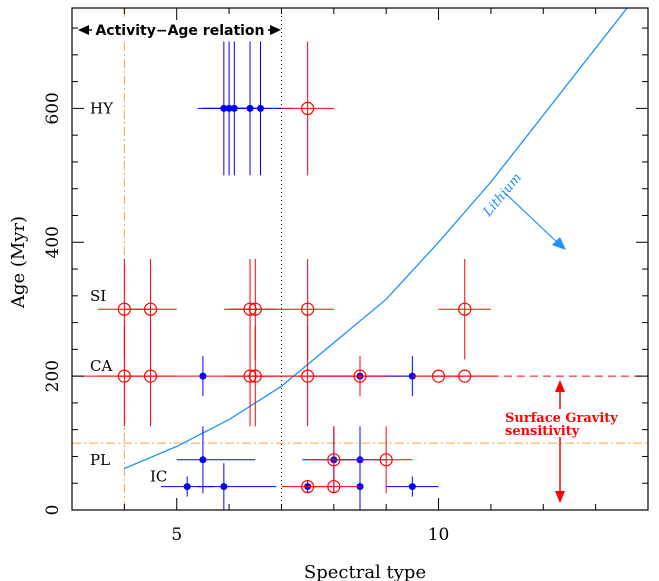 This screenshot has height=581, width=659. What do you see at coordinates (158, 477) in the screenshot?
I see `group-label: IC` at bounding box center [158, 477].